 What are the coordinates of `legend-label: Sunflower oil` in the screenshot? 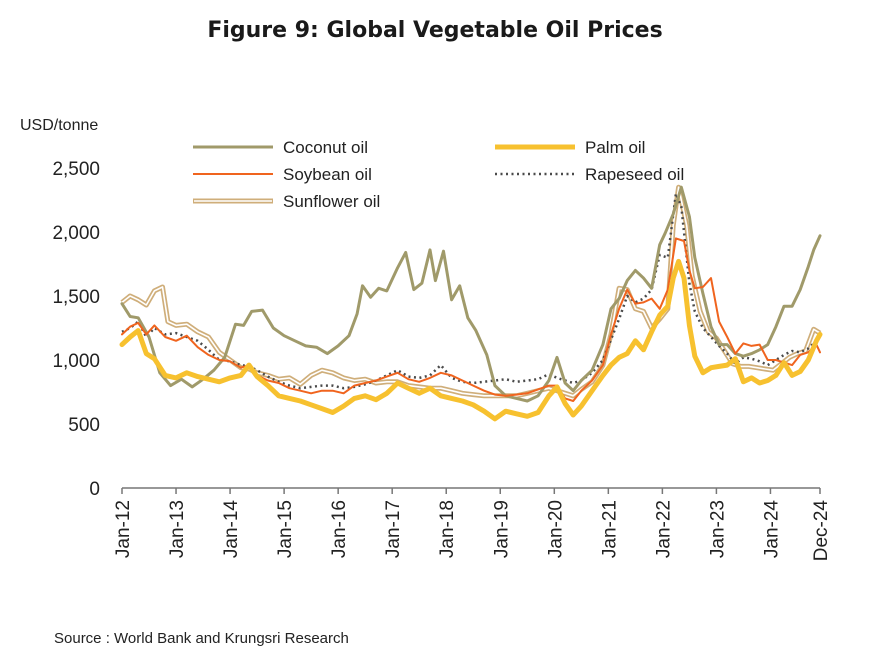 It's located at (331, 201).